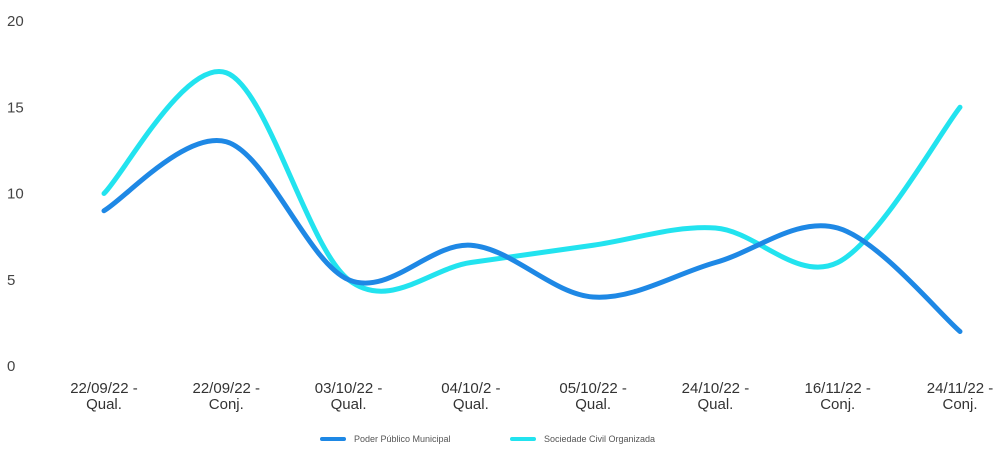  What do you see at coordinates (11, 366) in the screenshot?
I see `y-tick-label: 0` at bounding box center [11, 366].